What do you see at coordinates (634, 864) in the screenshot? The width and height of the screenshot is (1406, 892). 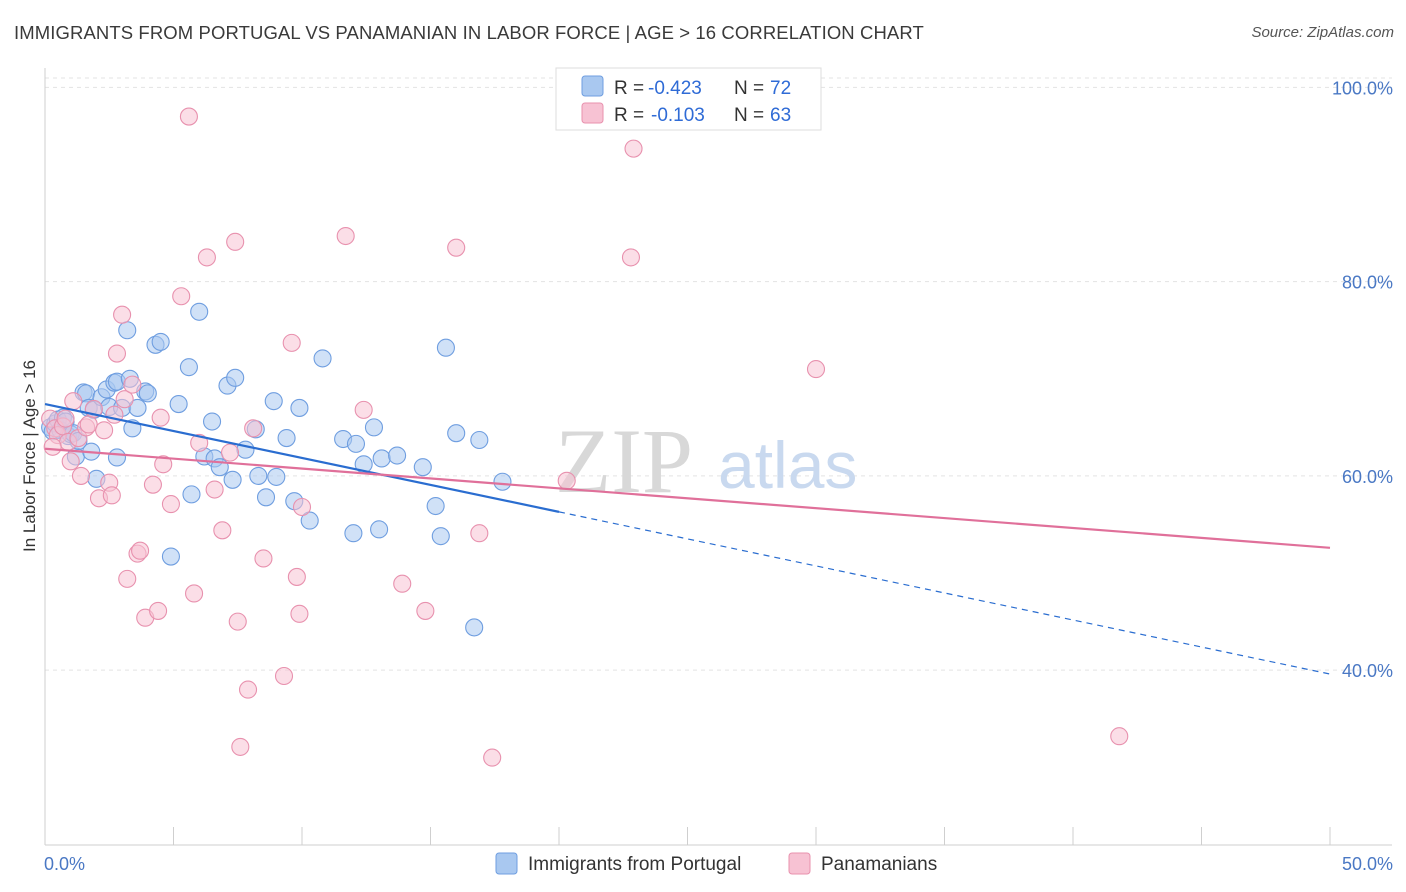 I see `legend-label-portugal: Immigrants from Portugal` at bounding box center [634, 864].